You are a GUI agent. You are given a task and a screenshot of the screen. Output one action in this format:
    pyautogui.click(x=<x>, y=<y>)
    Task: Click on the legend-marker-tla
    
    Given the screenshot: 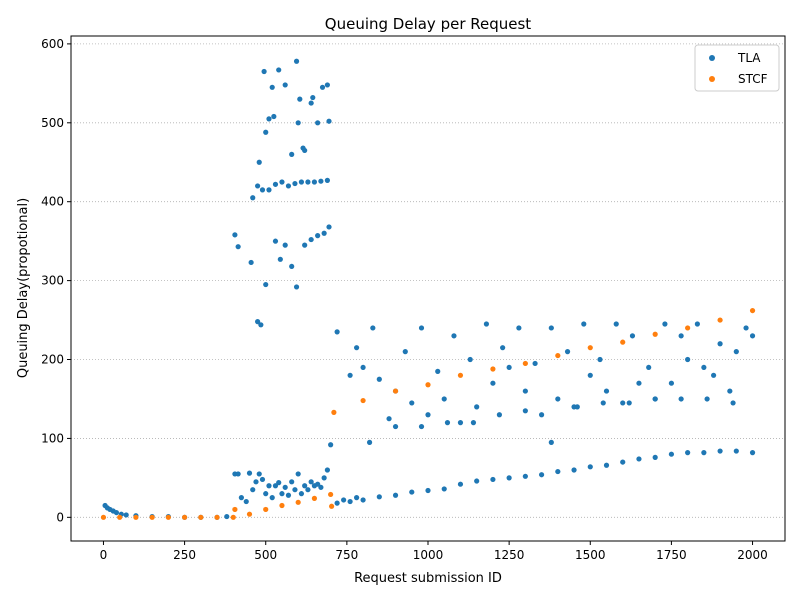 What is the action you would take?
    pyautogui.click(x=712, y=58)
    